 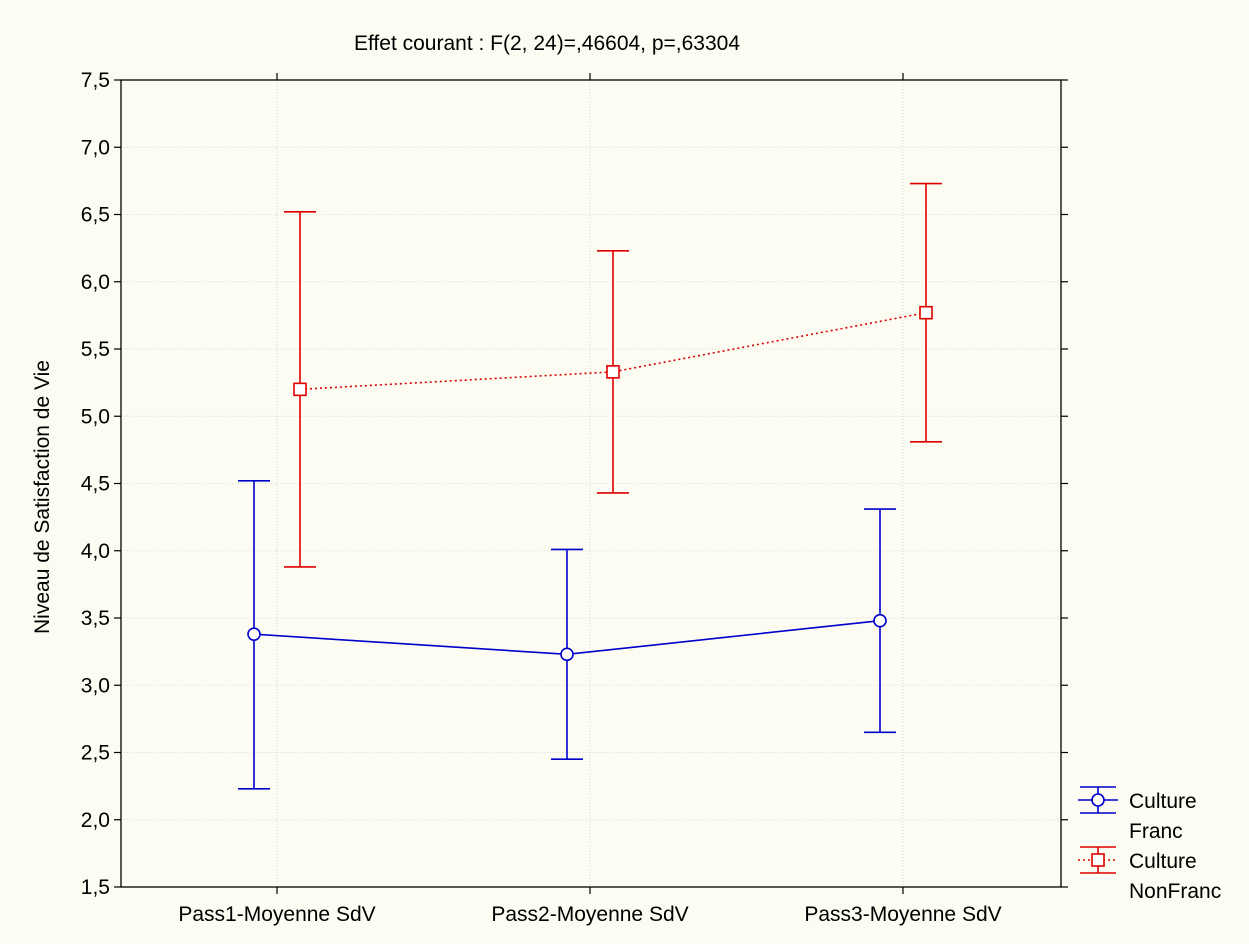 What do you see at coordinates (95, 80) in the screenshot?
I see `y-tick-label: 7,5` at bounding box center [95, 80].